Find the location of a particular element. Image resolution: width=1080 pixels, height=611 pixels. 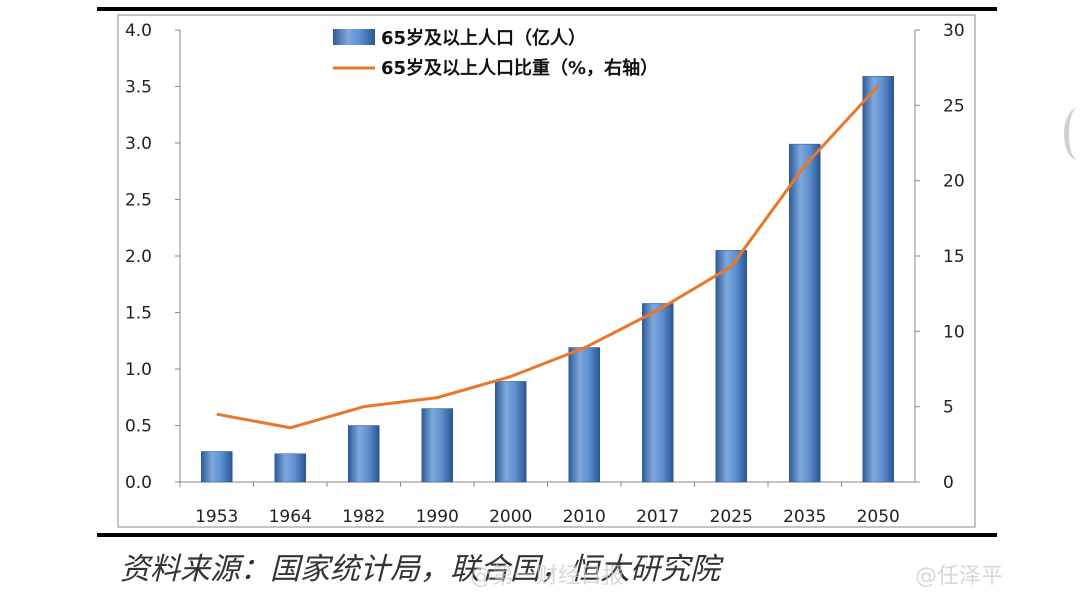

legend-bar-swatch is located at coordinates (354, 37).